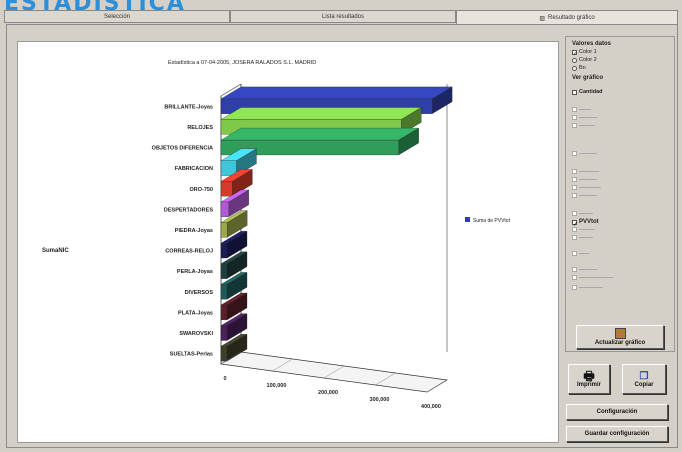 The image size is (682, 452). I want to click on category-label-1: RELOJES, so click(200, 128).